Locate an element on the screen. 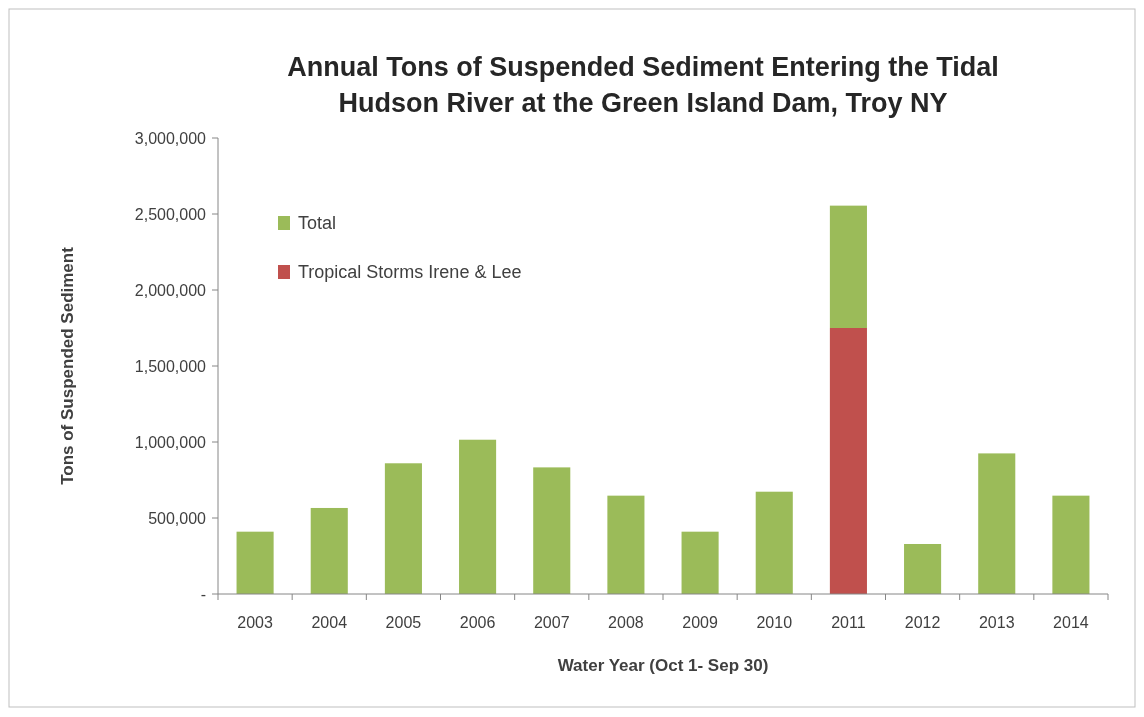 The image size is (1144, 717). y-tick-label: 3,000,000 is located at coordinates (170, 138).